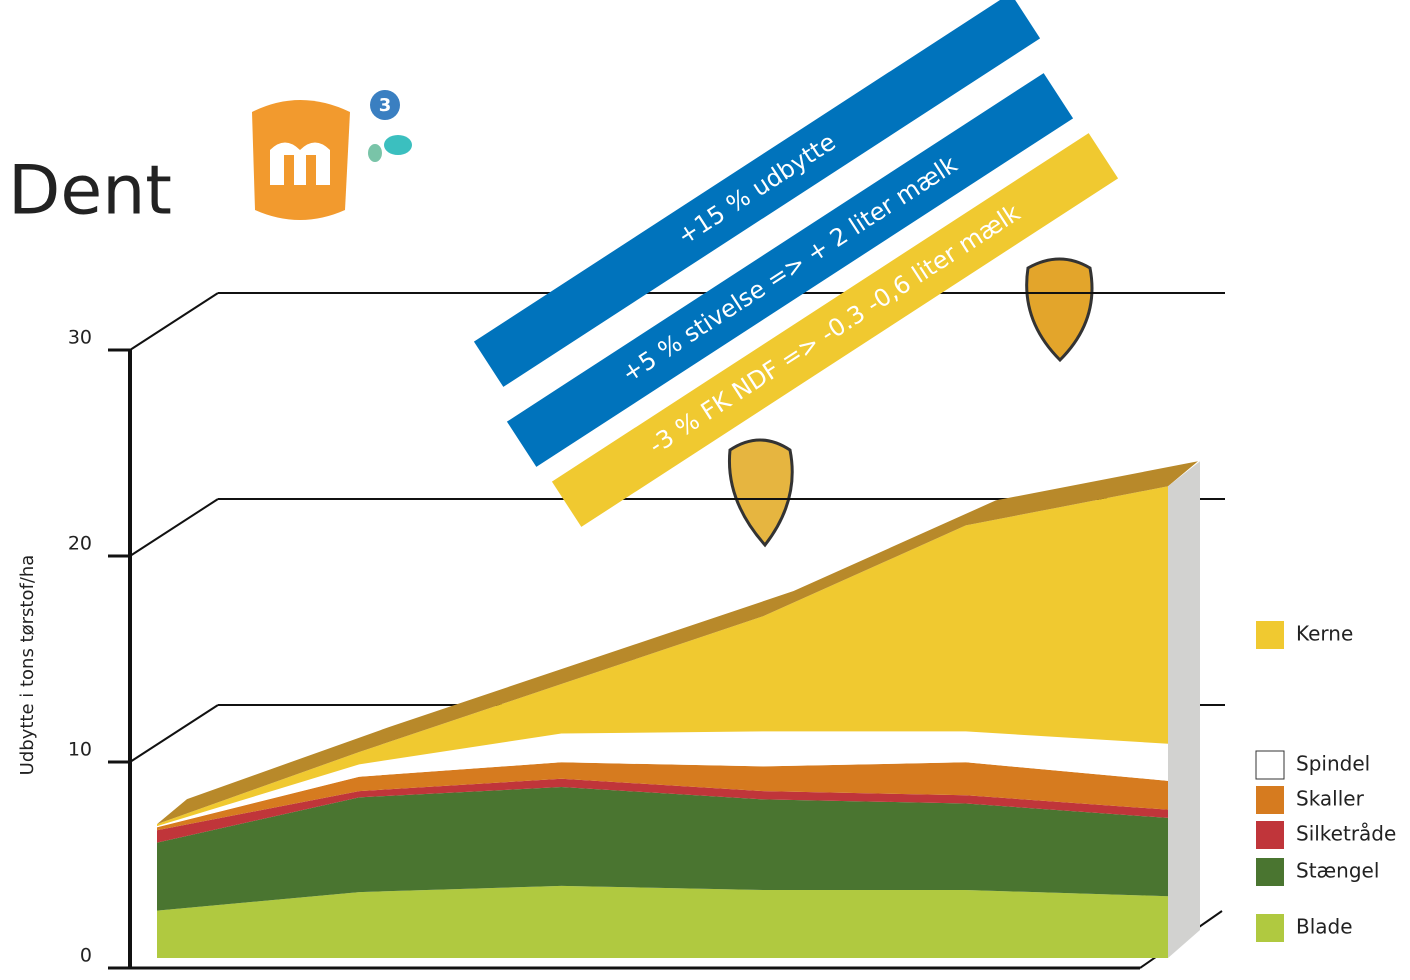  What do you see at coordinates (86, 956) in the screenshot?
I see `y-tick-label: 0` at bounding box center [86, 956].